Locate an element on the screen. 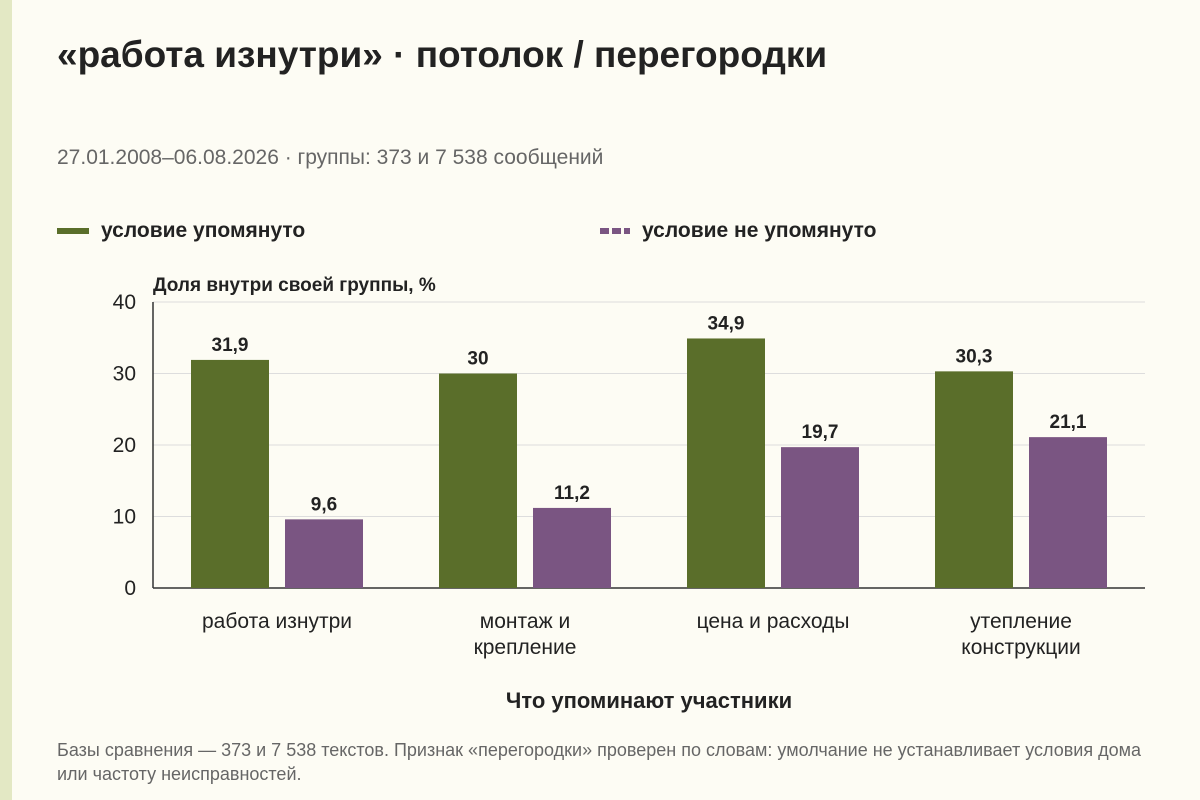  side-stripe is located at coordinates (6, 400).